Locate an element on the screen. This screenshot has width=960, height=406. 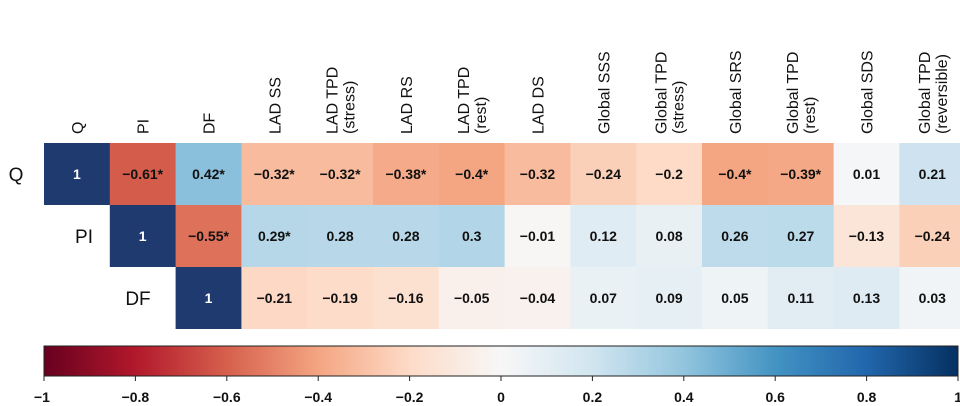
column-label: Global SDS is located at coordinates (868, 92).